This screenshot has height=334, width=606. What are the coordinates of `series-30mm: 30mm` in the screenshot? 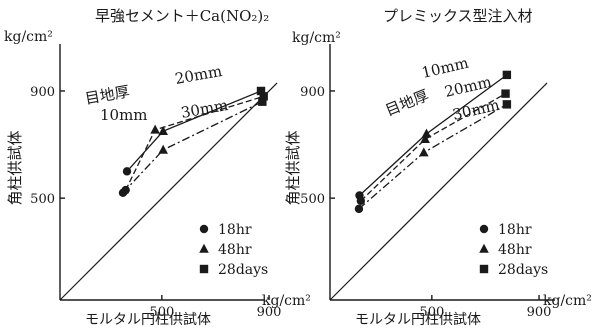 It's located at (433, 155).